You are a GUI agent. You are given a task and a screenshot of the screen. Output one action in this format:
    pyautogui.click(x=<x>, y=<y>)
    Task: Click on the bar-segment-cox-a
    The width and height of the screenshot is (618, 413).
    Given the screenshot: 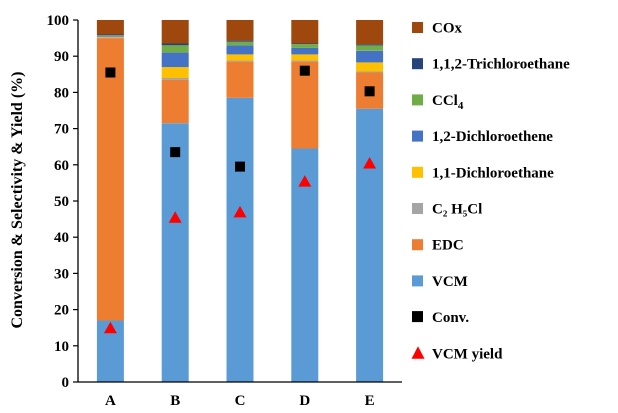 What is the action you would take?
    pyautogui.click(x=110, y=27)
    